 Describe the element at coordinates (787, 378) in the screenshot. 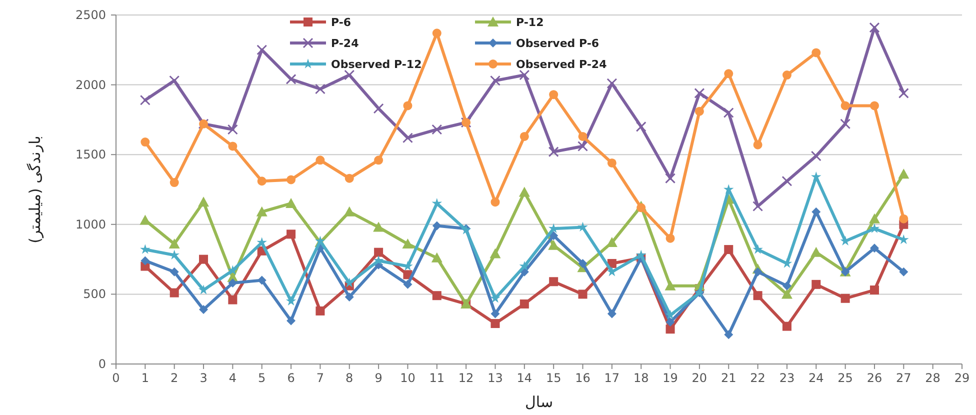

I see `x-tick-label: 23` at that location.